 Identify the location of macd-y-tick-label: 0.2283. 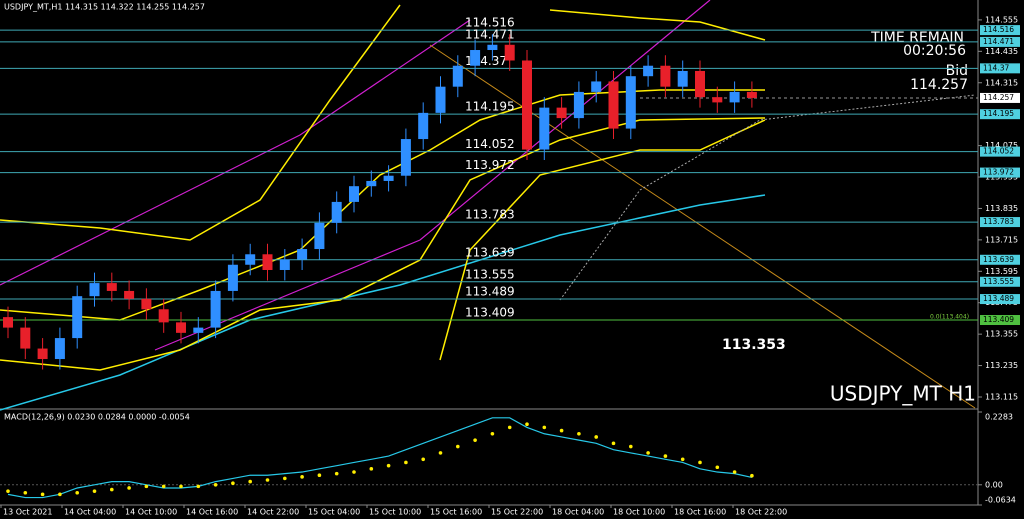
(999, 417).